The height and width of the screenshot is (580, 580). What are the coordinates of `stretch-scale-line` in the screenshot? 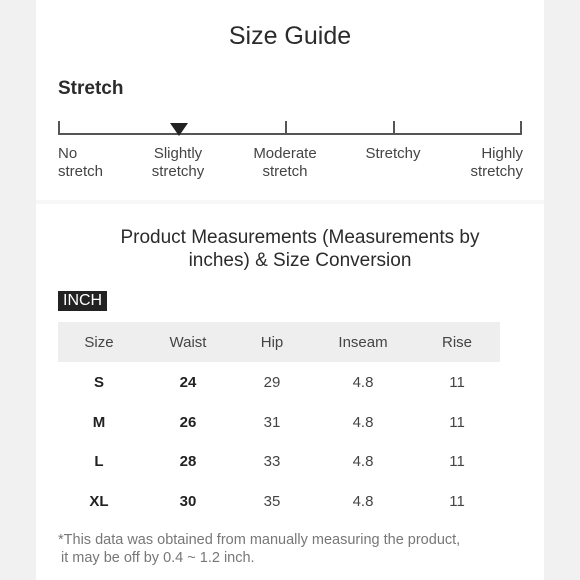 It's located at (290, 134).